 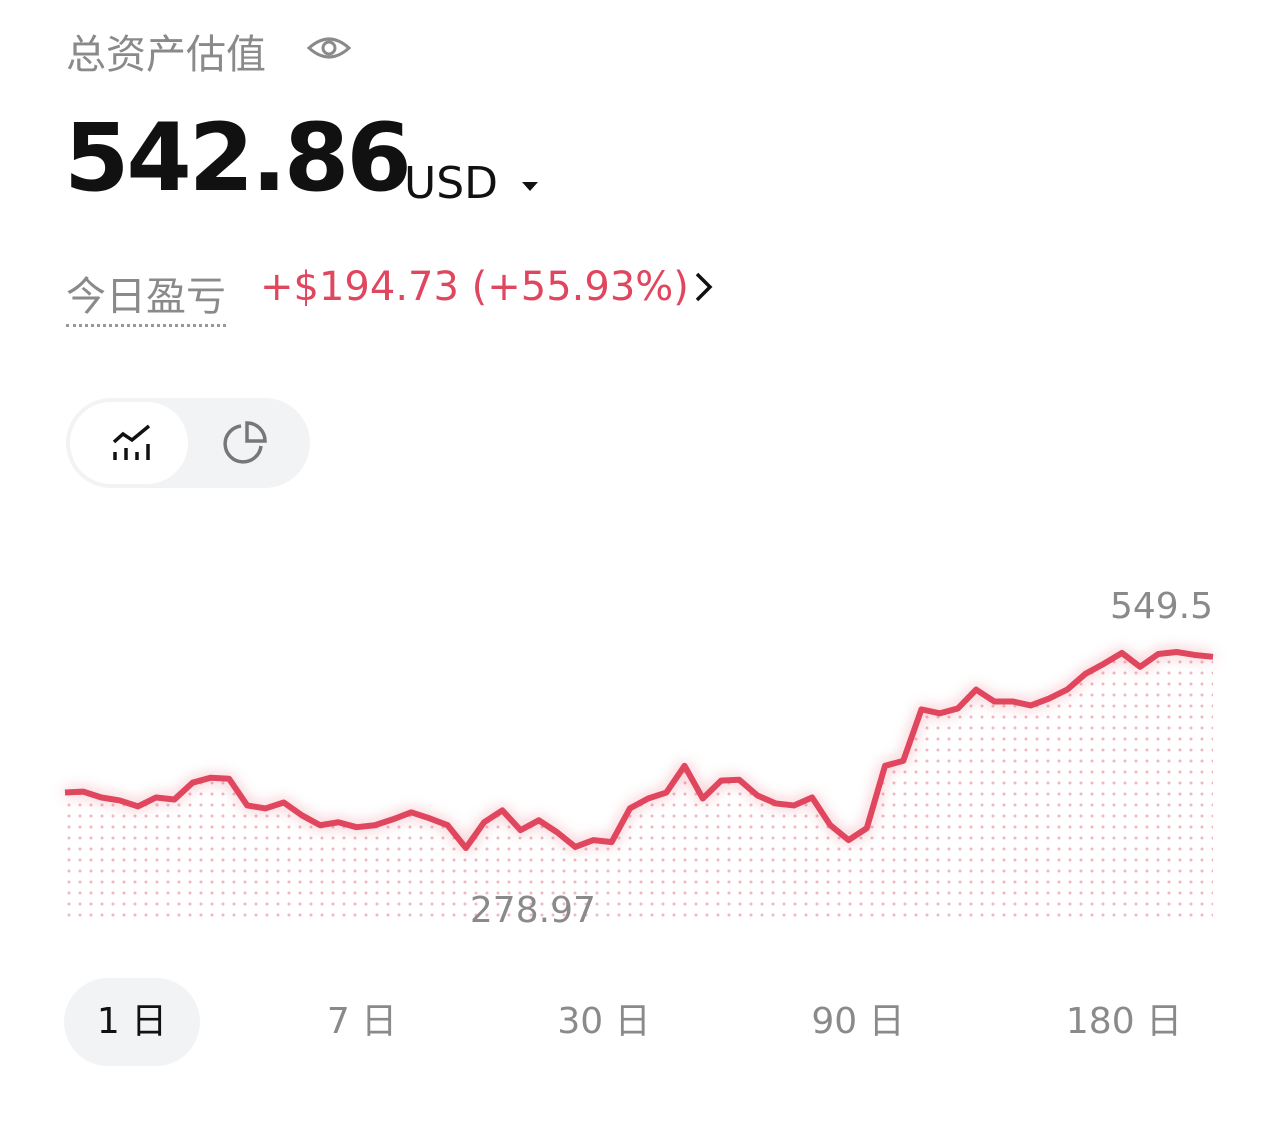 What do you see at coordinates (1124, 1021) in the screenshot?
I see `range-tab: 180 日` at bounding box center [1124, 1021].